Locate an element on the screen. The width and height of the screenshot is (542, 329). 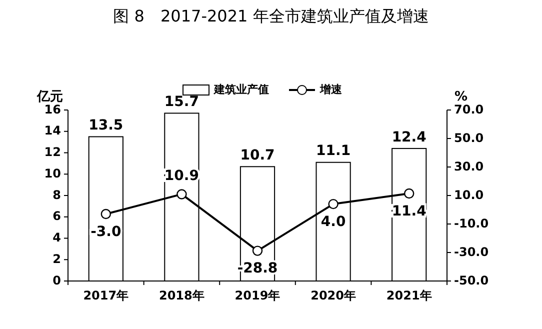
data-label: 4.0 is located at coordinates (333, 222).